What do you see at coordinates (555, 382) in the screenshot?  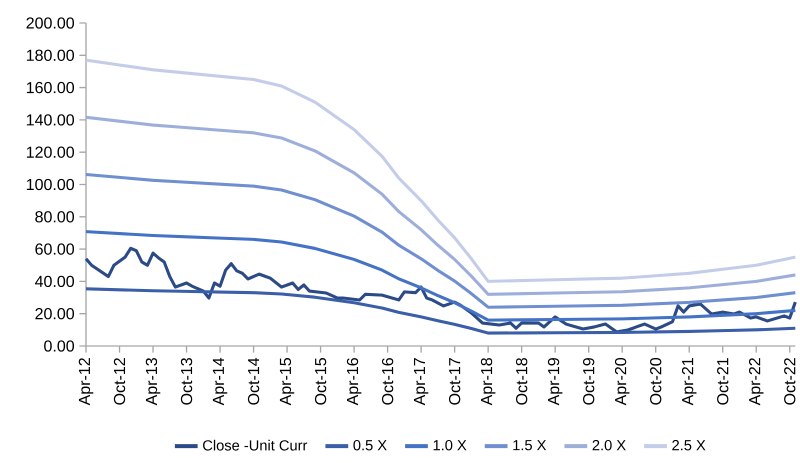 I see `x-tick-label: Apr-19` at bounding box center [555, 382].